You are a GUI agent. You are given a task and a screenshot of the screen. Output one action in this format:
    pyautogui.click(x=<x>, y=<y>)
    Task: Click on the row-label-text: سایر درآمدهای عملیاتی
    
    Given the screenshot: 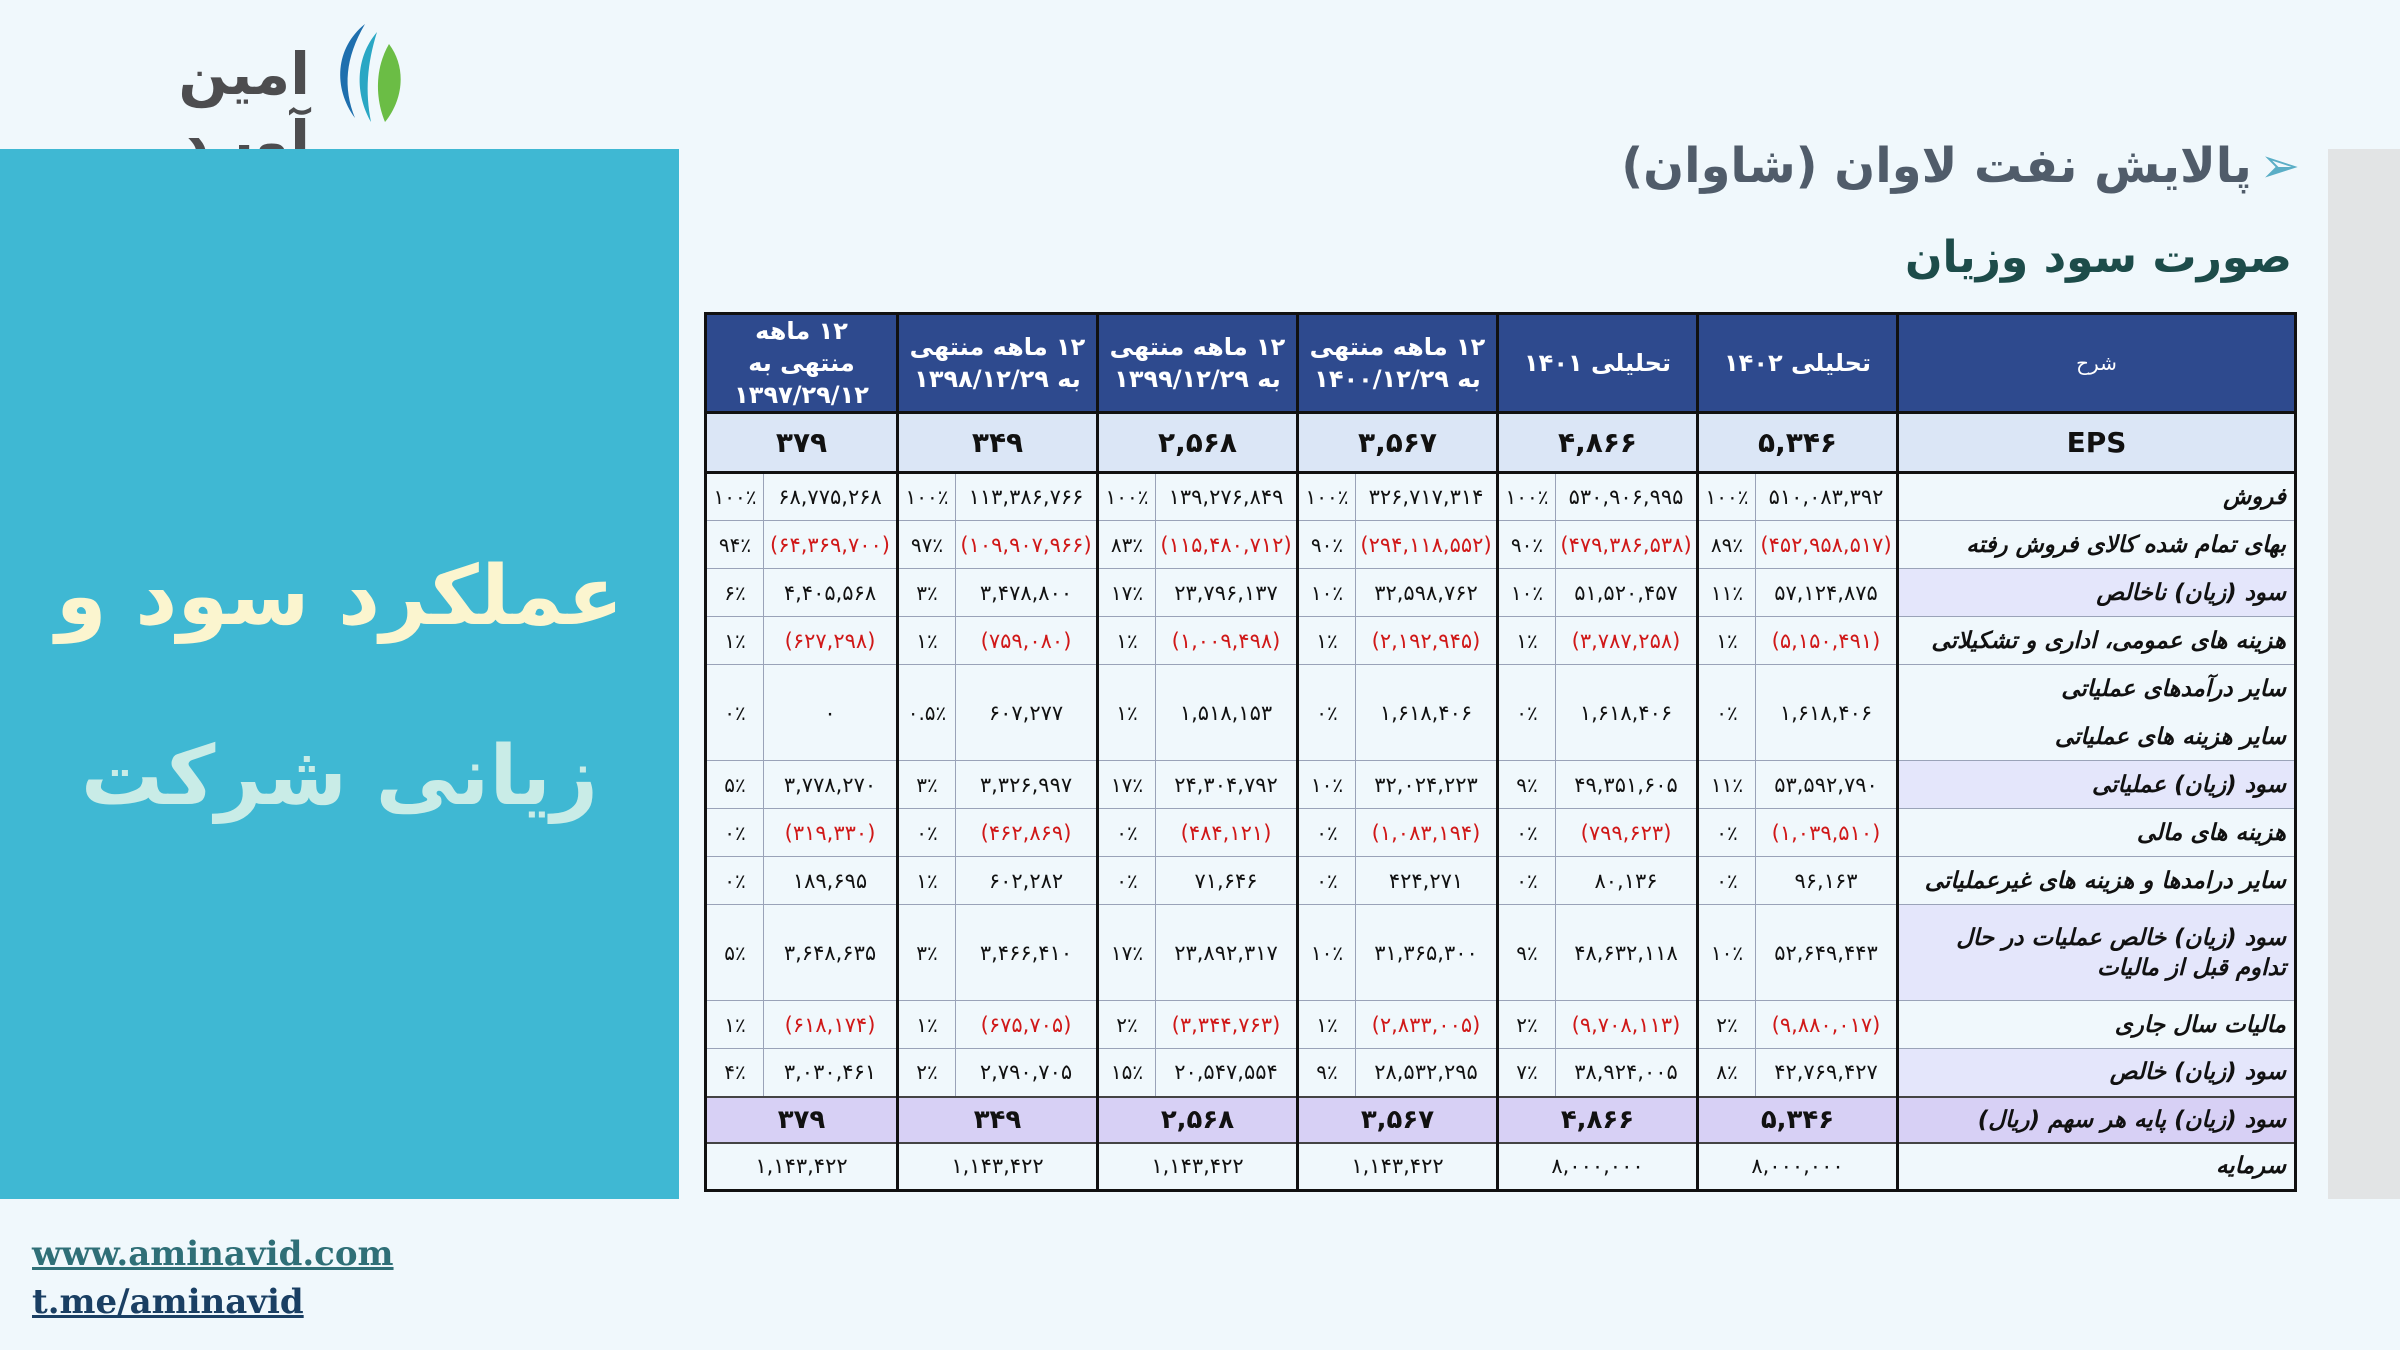 What is the action you would take?
    pyautogui.click(x=2173, y=688)
    